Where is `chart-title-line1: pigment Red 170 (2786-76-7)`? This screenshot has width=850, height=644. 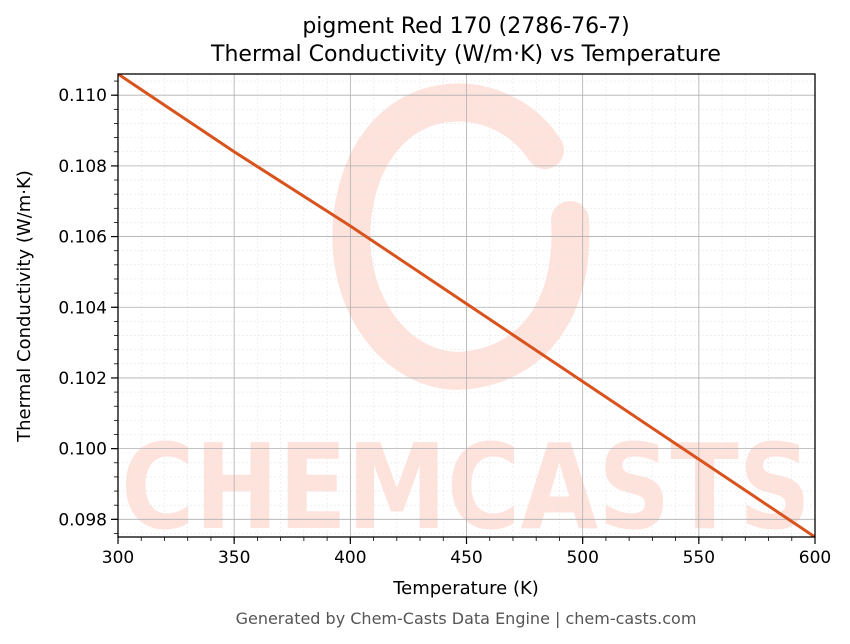 chart-title-line1: pigment Red 170 (2786-76-7) is located at coordinates (465, 26).